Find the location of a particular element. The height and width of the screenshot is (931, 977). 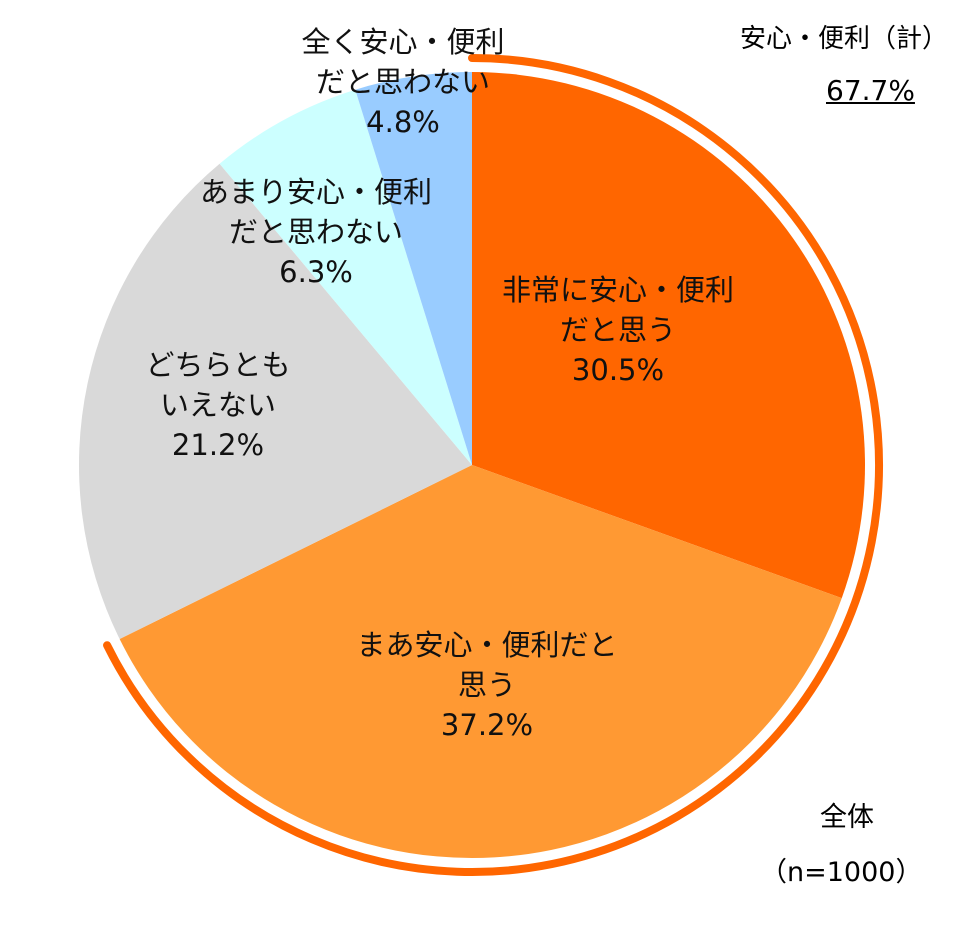

slice-label: 全く安心・便利 だと思わない 4.8% is located at coordinates (402, 82).